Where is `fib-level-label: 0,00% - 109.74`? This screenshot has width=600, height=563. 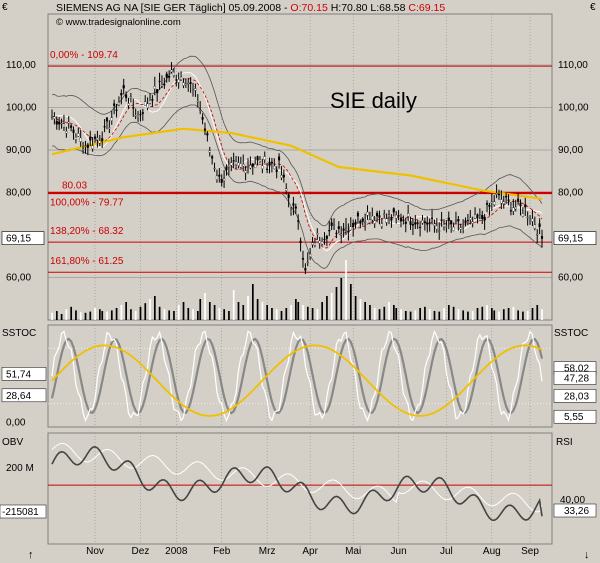
fib-level-label: 0,00% - 109.74 is located at coordinates (84, 55).